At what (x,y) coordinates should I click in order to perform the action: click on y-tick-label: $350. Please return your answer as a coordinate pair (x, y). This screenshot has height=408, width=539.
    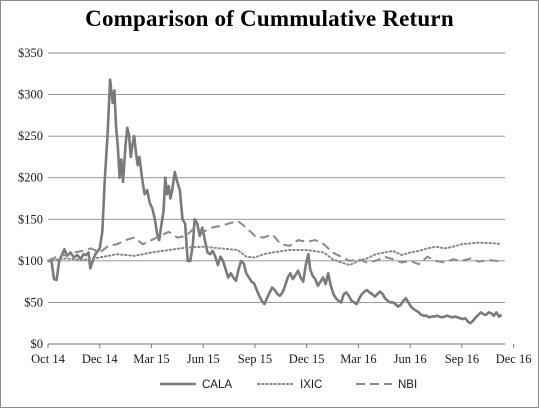
    Looking at the image, I should click on (30, 53).